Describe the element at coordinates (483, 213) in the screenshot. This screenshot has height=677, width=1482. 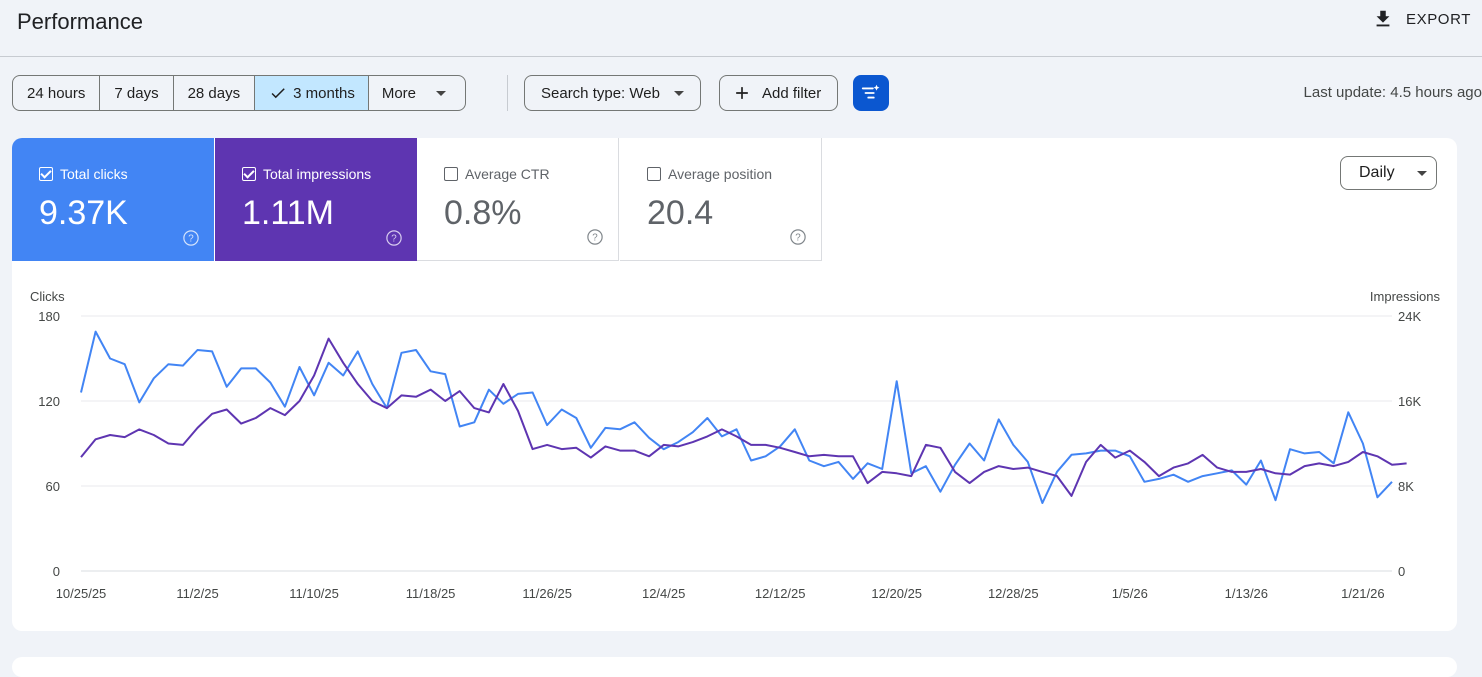
I see `metric-value: 0.8%` at that location.